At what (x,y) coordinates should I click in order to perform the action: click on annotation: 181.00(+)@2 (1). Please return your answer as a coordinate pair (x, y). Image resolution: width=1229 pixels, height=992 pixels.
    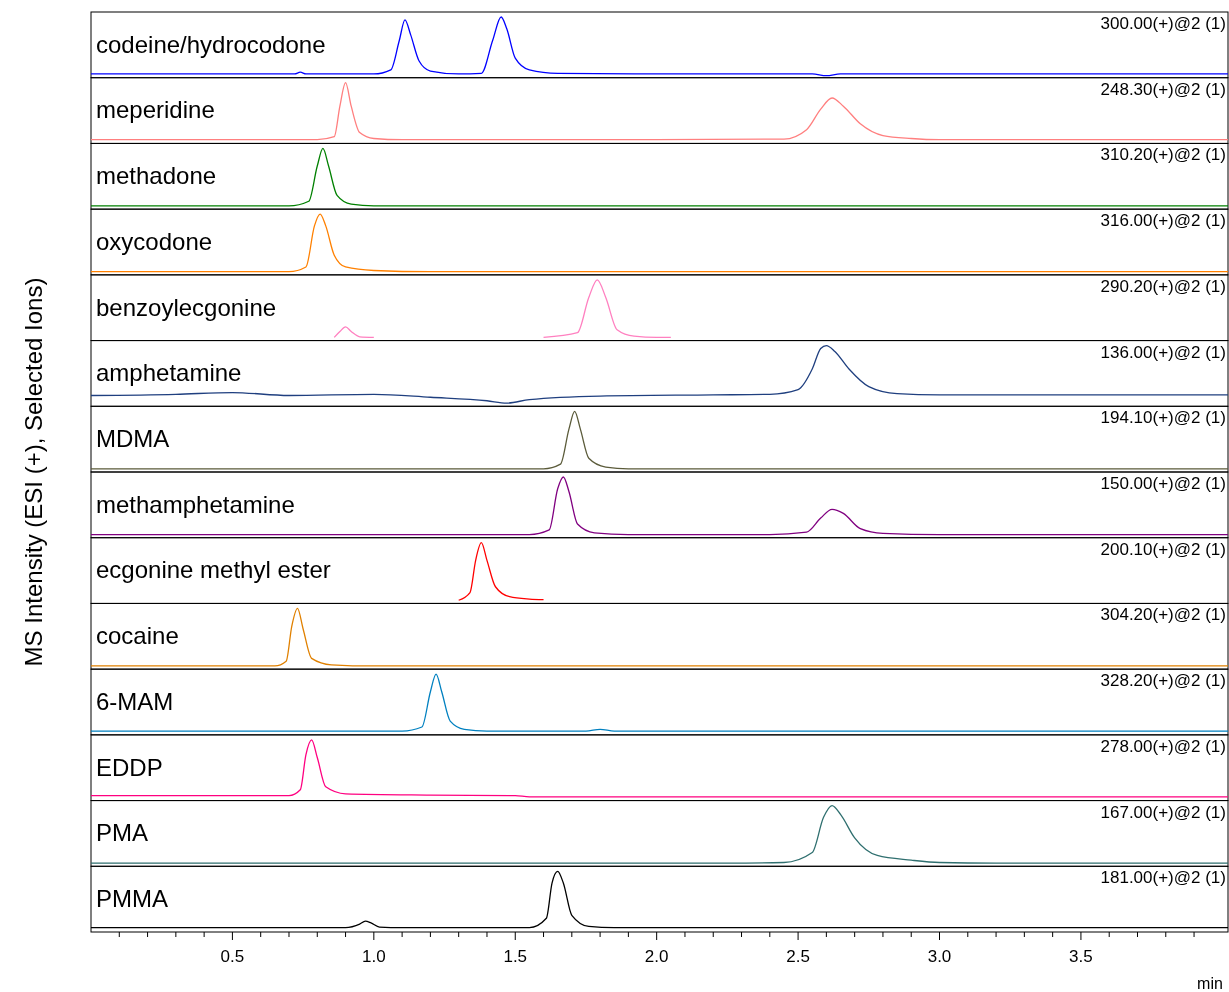
    Looking at the image, I should click on (1163, 878).